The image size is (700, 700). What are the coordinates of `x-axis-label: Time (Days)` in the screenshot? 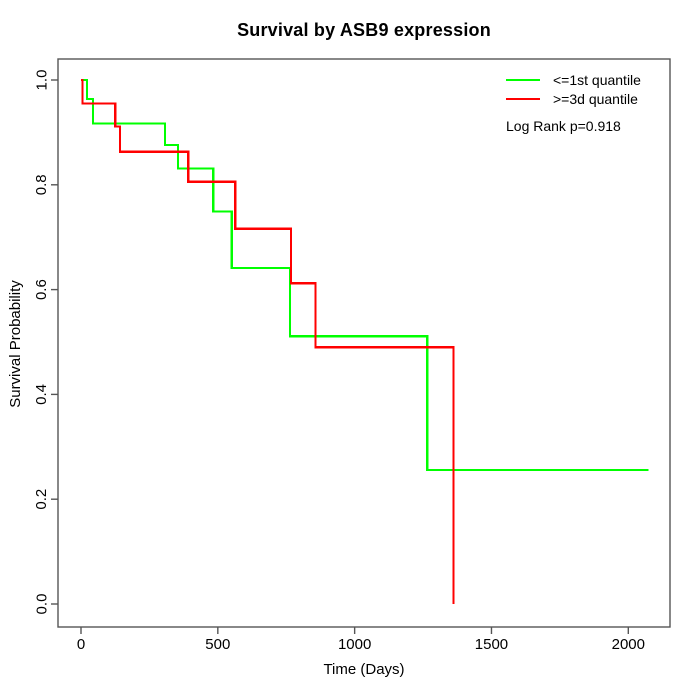 It's located at (364, 669).